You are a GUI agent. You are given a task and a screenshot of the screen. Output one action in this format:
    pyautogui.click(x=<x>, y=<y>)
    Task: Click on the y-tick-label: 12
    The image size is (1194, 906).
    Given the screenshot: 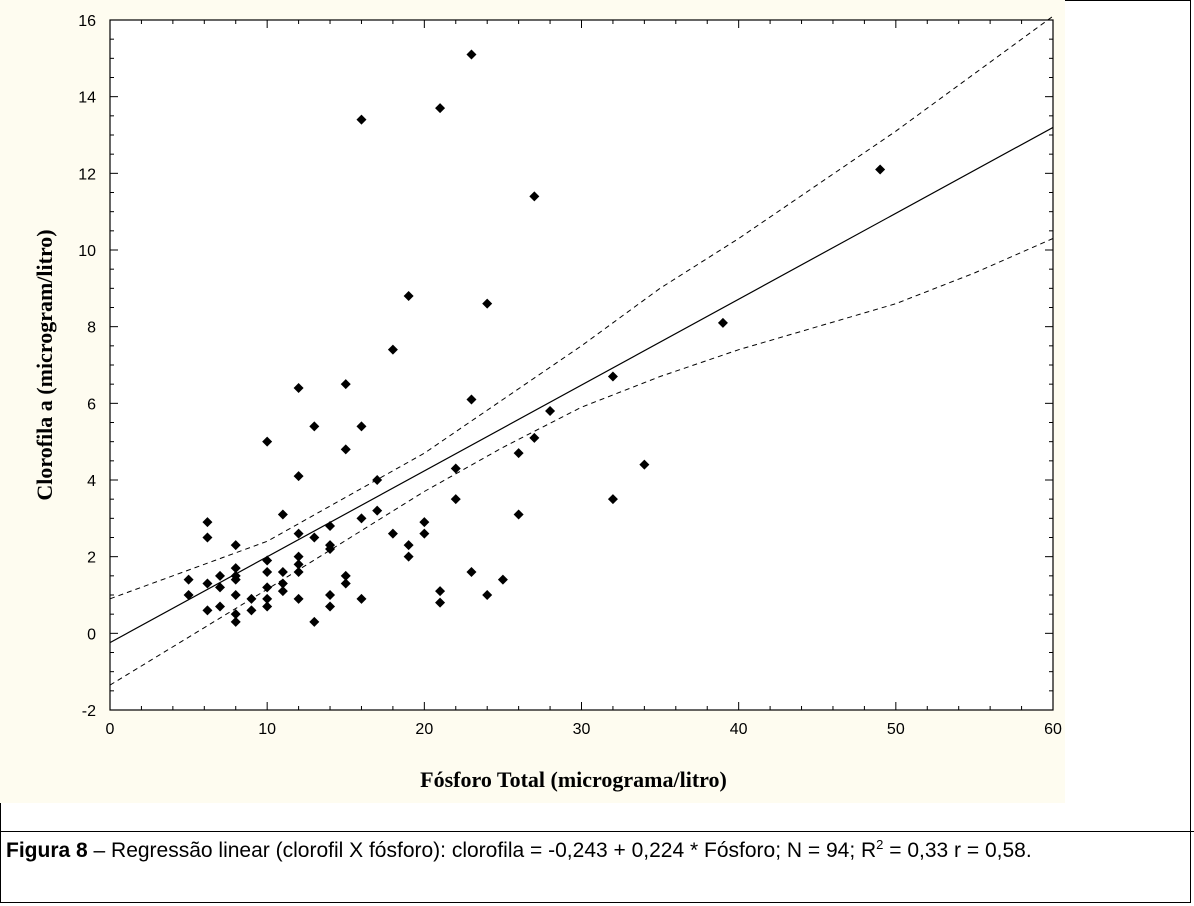 What is the action you would take?
    pyautogui.click(x=87, y=174)
    